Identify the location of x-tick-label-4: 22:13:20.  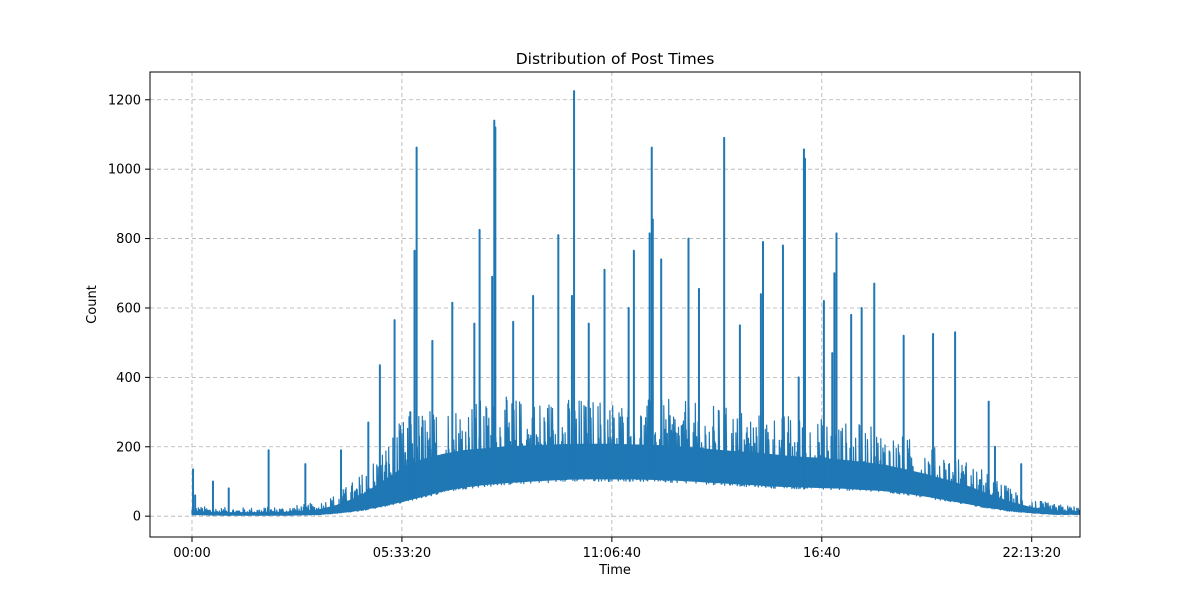
(1032, 553).